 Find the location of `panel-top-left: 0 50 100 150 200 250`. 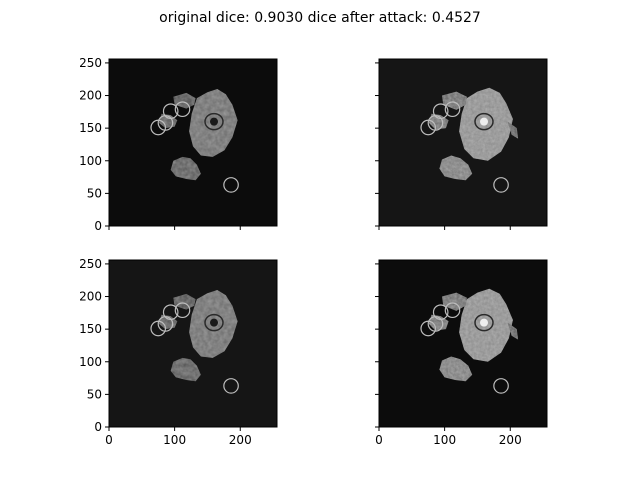

panel-top-left: 0 50 100 150 200 250 is located at coordinates (178, 144).